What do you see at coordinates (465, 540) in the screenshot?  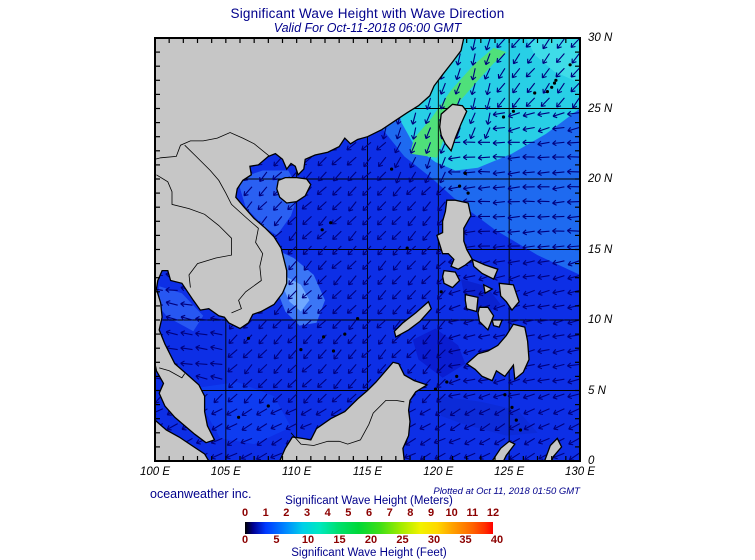 I see `feet-scale-35: 35` at bounding box center [465, 540].